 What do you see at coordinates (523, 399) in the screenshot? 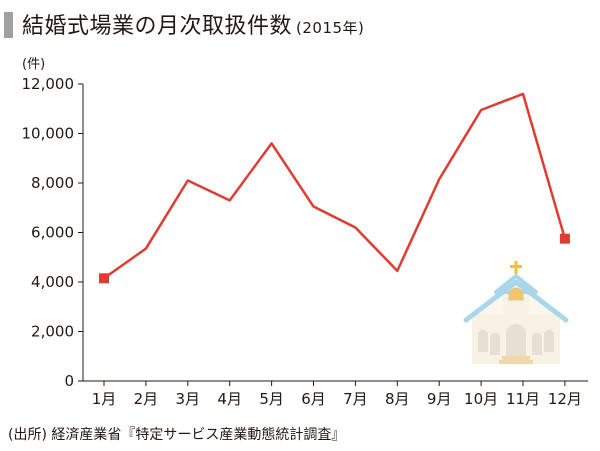
I see `x-tick-label: 11月` at bounding box center [523, 399].